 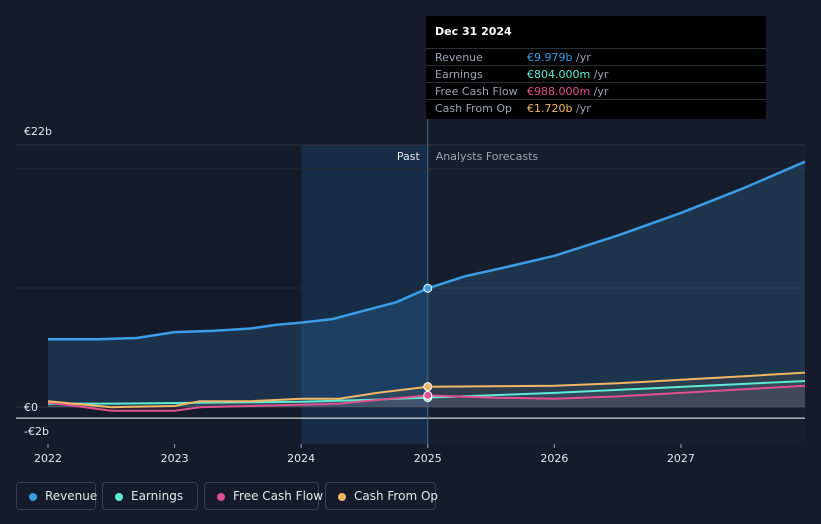 I want to click on x-tick-label: 2024, so click(x=301, y=458).